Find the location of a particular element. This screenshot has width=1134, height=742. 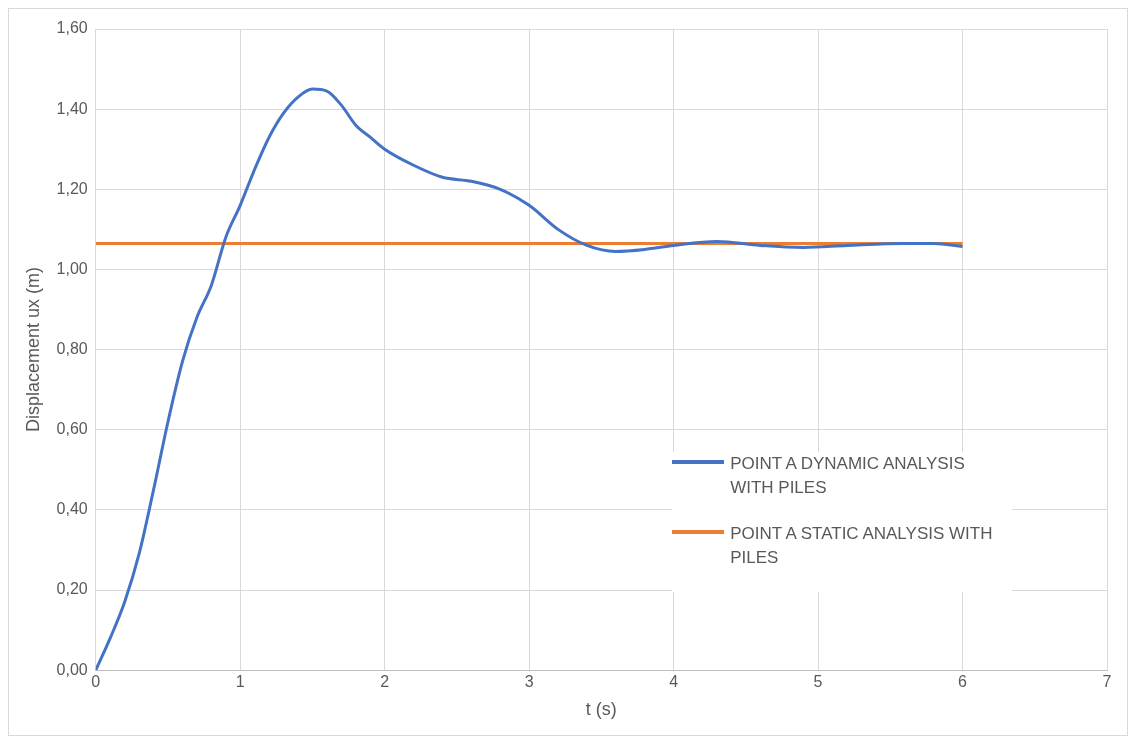

x-tick-label: 2 is located at coordinates (385, 682).